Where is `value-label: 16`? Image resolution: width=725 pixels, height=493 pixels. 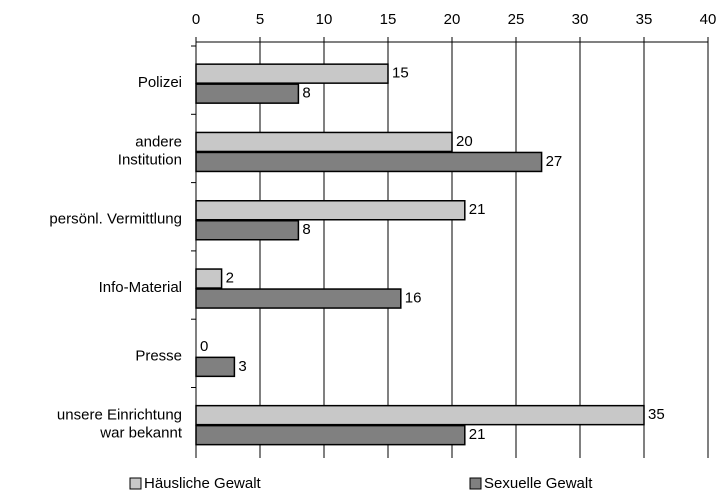
value-label: 16 is located at coordinates (413, 298).